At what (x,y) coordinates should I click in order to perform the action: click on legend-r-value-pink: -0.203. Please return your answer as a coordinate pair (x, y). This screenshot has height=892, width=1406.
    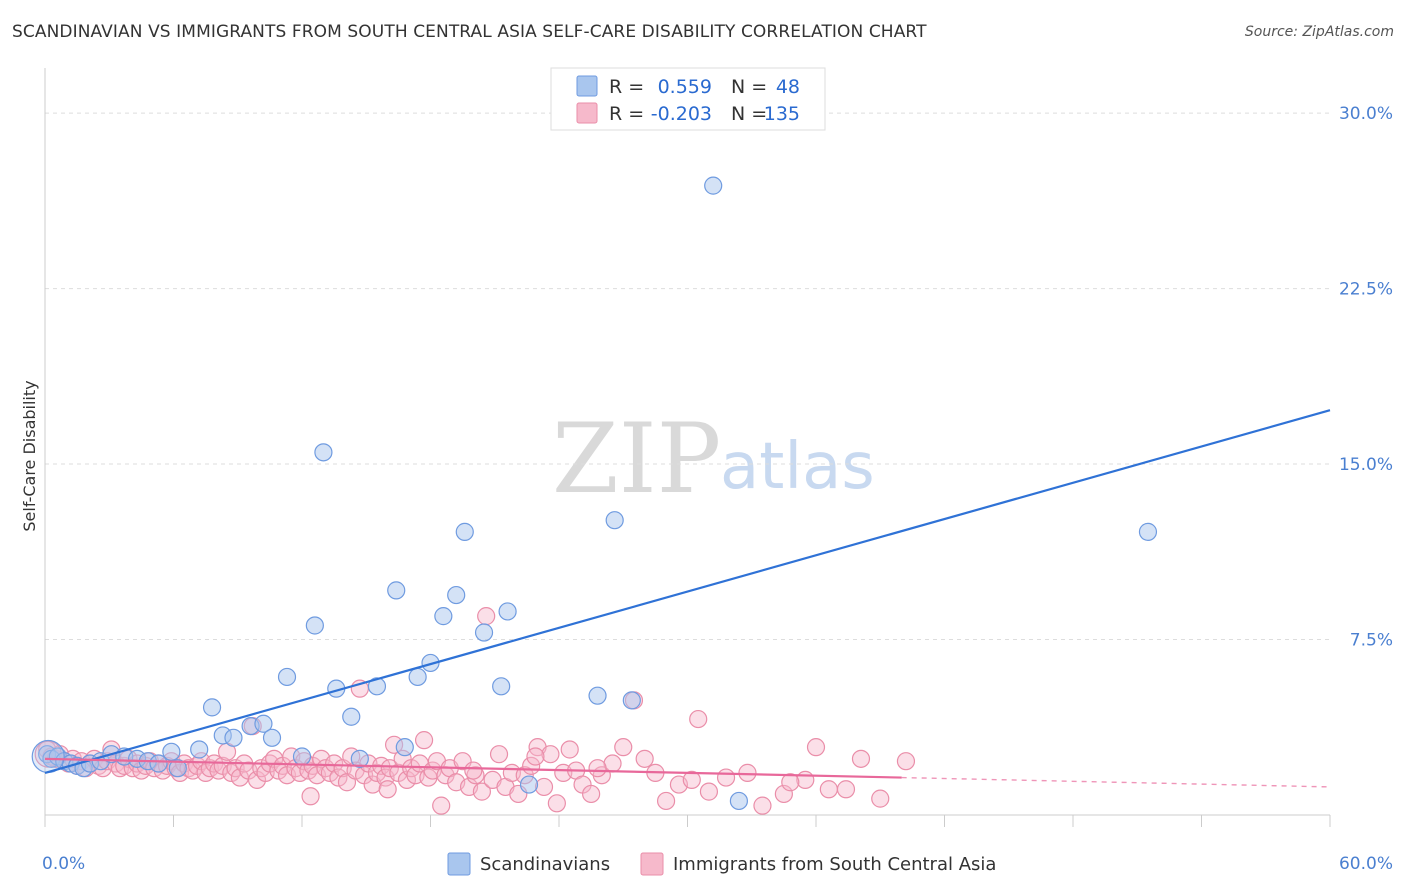
    Looking at the image, I should click on (681, 114).